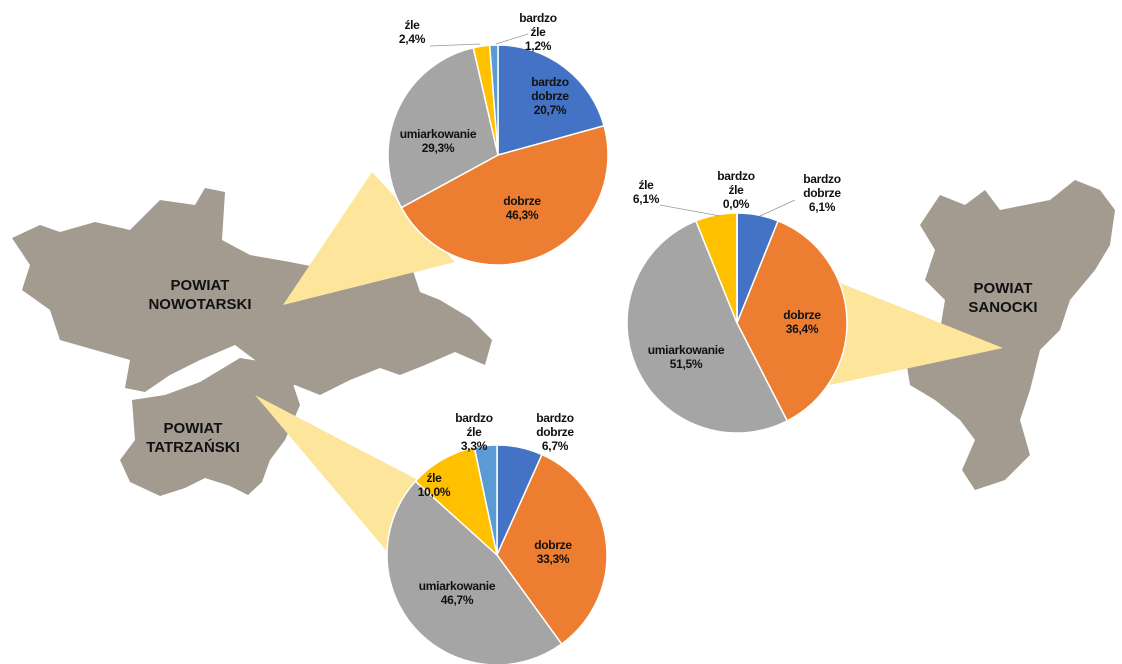 Image resolution: width=1122 pixels, height=664 pixels. I want to click on value-label: 6,7%, so click(555, 446).